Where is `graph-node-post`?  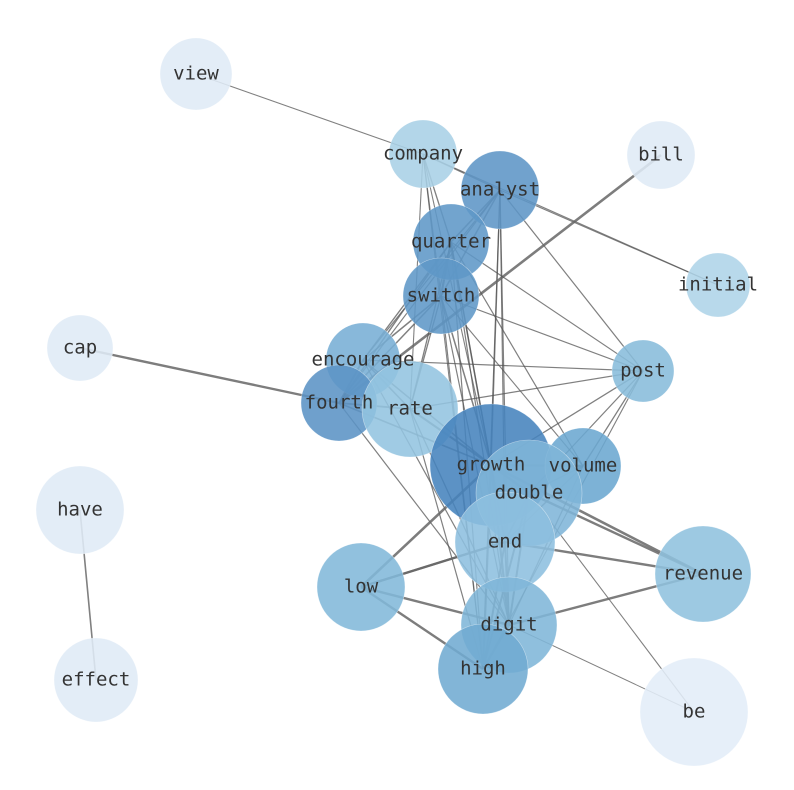
graph-node-post is located at coordinates (643, 371).